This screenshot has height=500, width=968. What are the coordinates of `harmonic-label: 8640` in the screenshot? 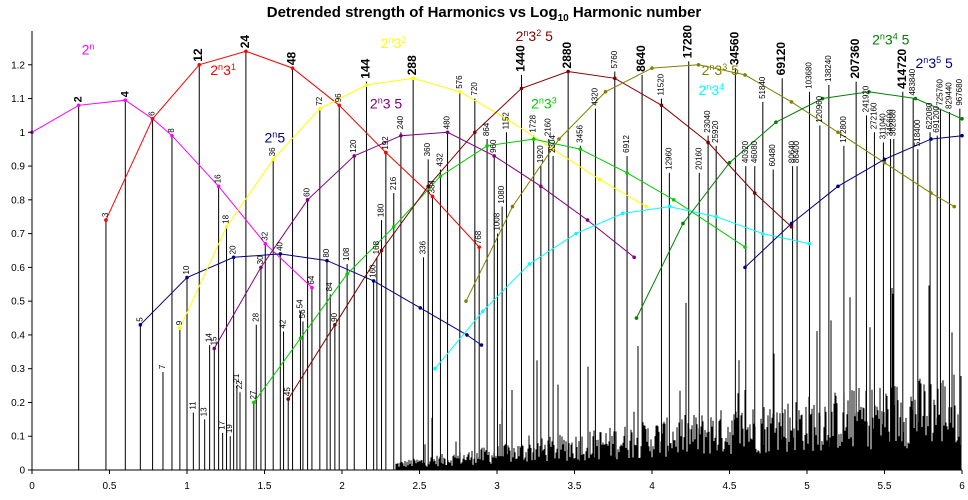 It's located at (641, 58).